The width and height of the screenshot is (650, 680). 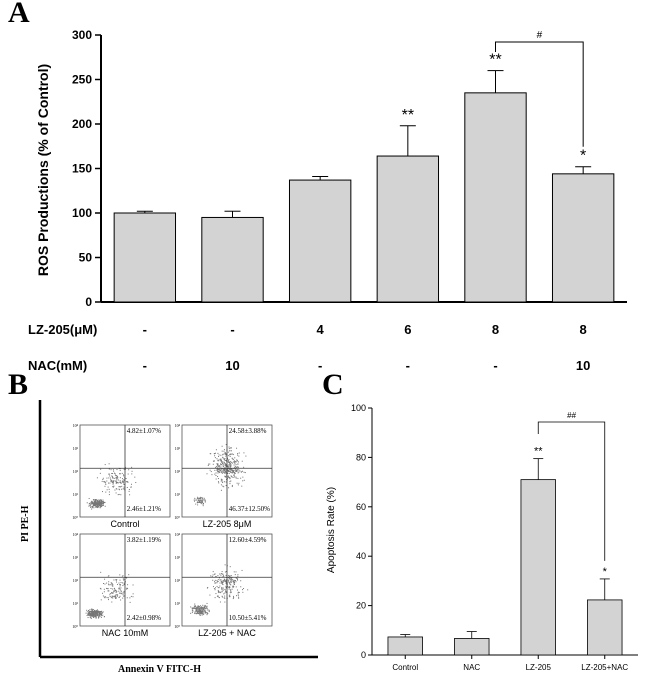 I want to click on table-cell: -, so click(x=495, y=365).